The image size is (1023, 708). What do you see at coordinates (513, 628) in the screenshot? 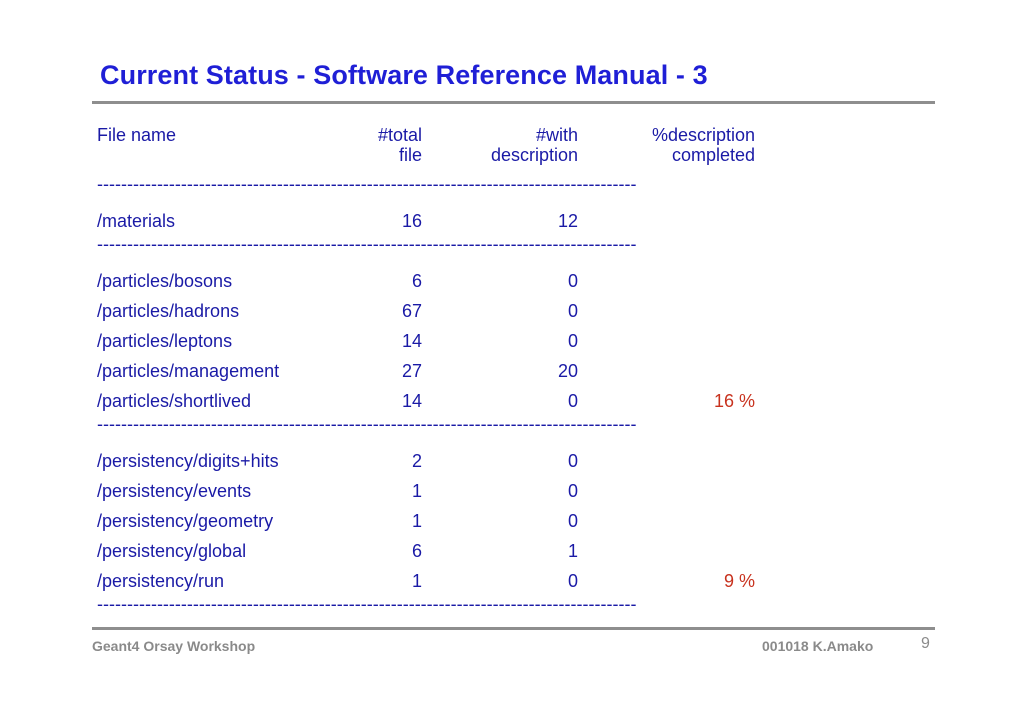
I see `footer-divider` at bounding box center [513, 628].